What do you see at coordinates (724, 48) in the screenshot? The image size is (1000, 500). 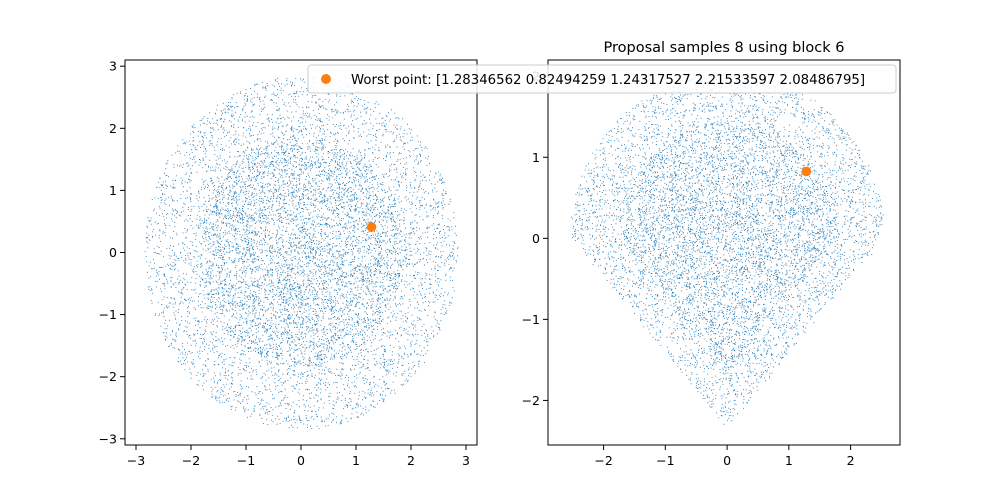 I see `right-chart-title: Proposal samples 8 using block 6` at bounding box center [724, 48].